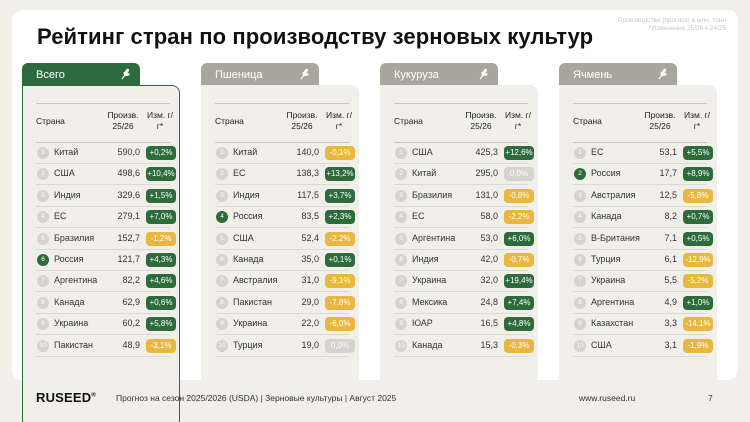 The width and height of the screenshot is (750, 422). Describe the element at coordinates (128, 259) in the screenshot. I see `production-value: 121,7` at that location.